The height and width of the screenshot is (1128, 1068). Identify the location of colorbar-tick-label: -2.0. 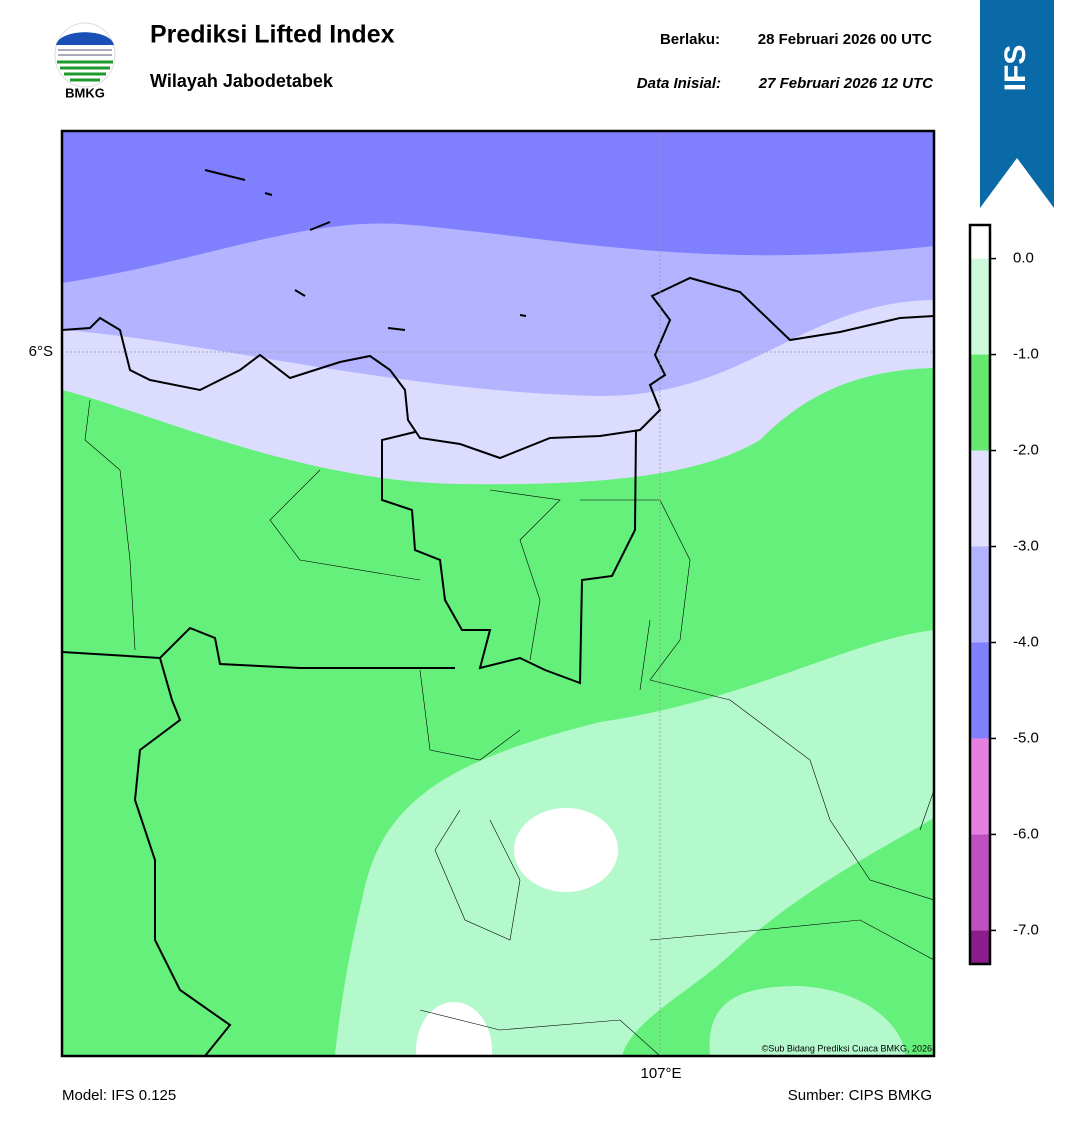
(1026, 450).